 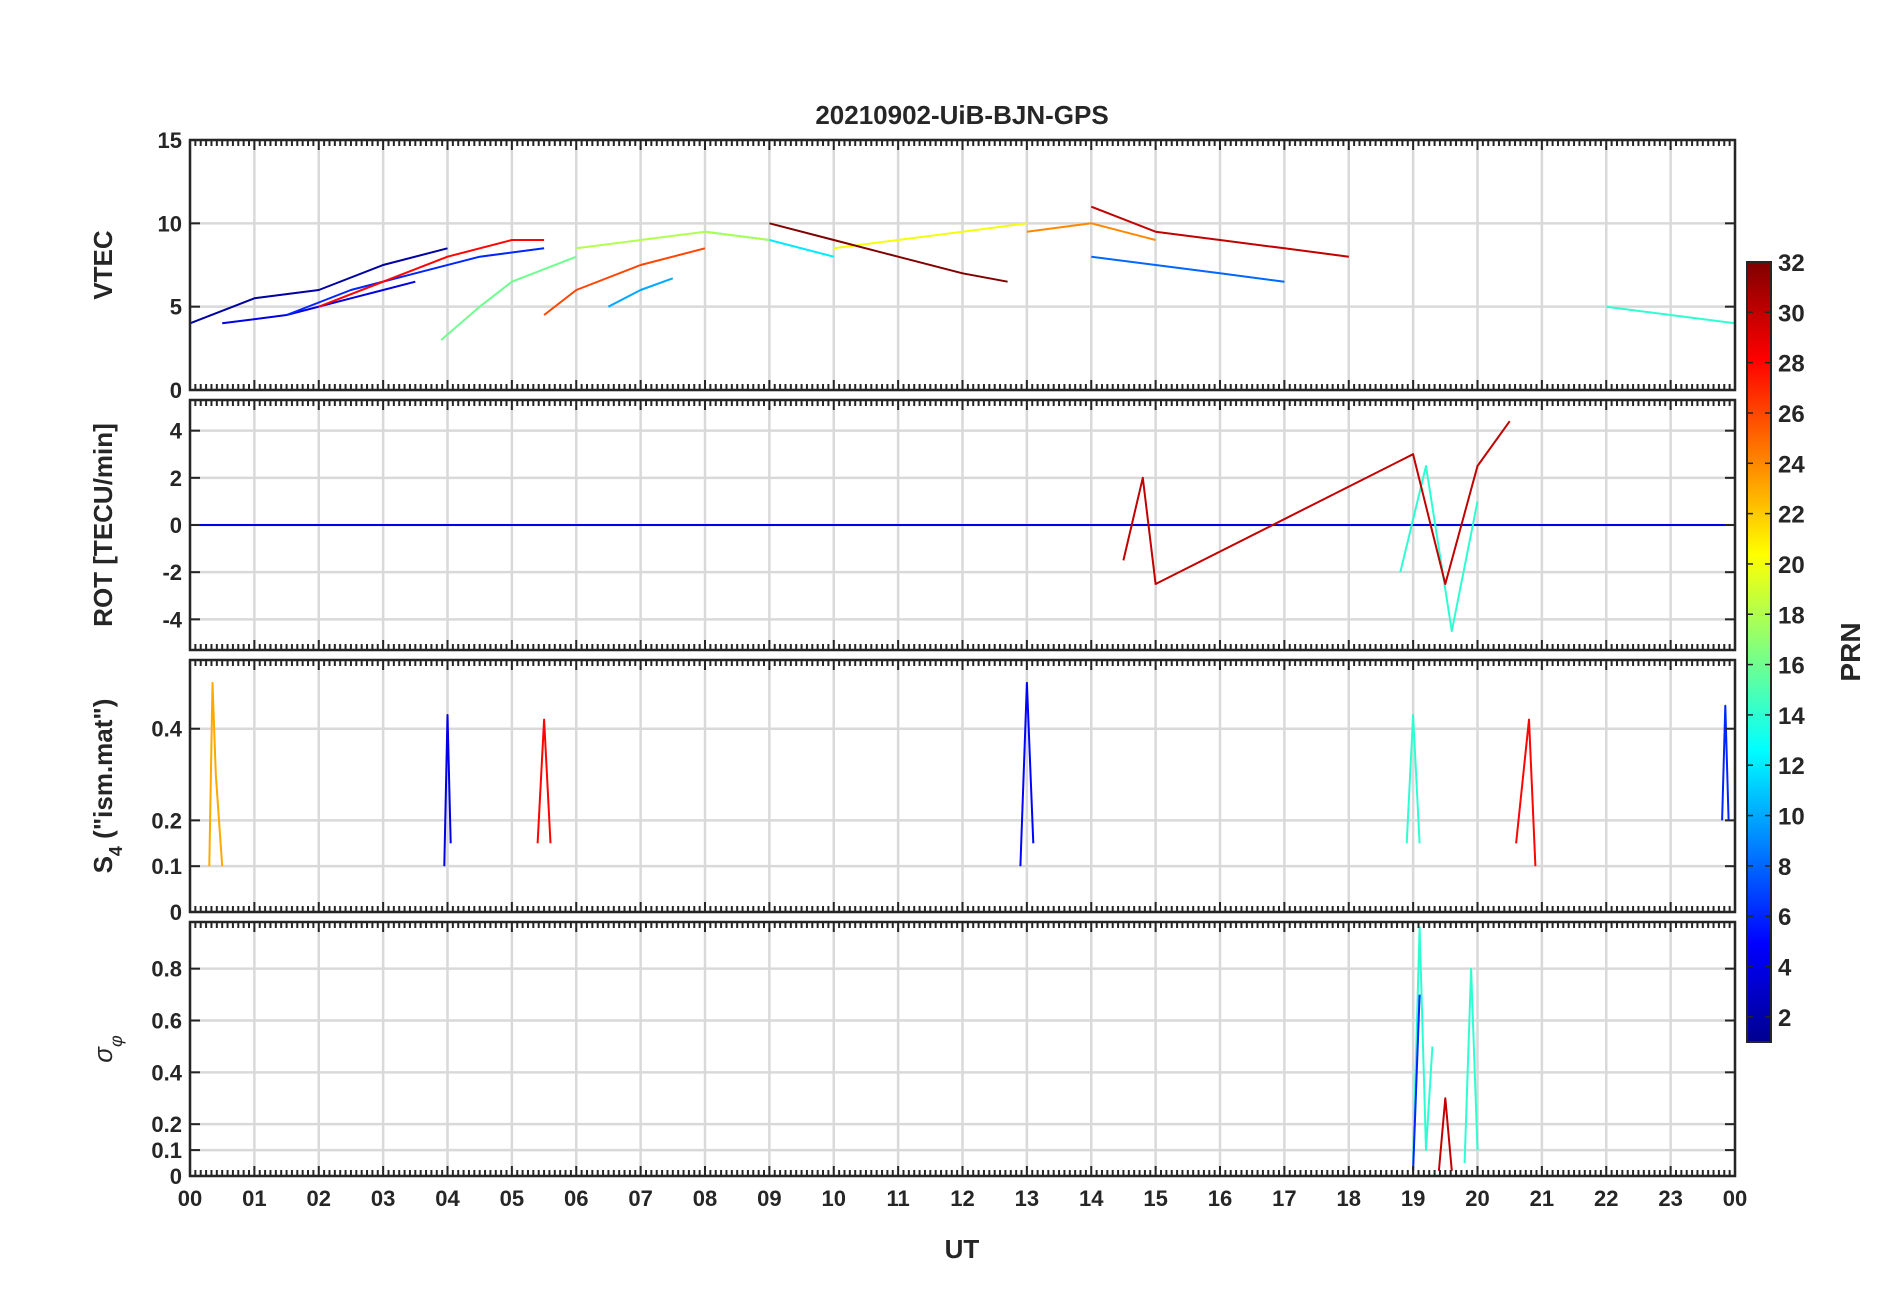 I want to click on colorbar-tick-label: 2, so click(x=1784, y=1018).